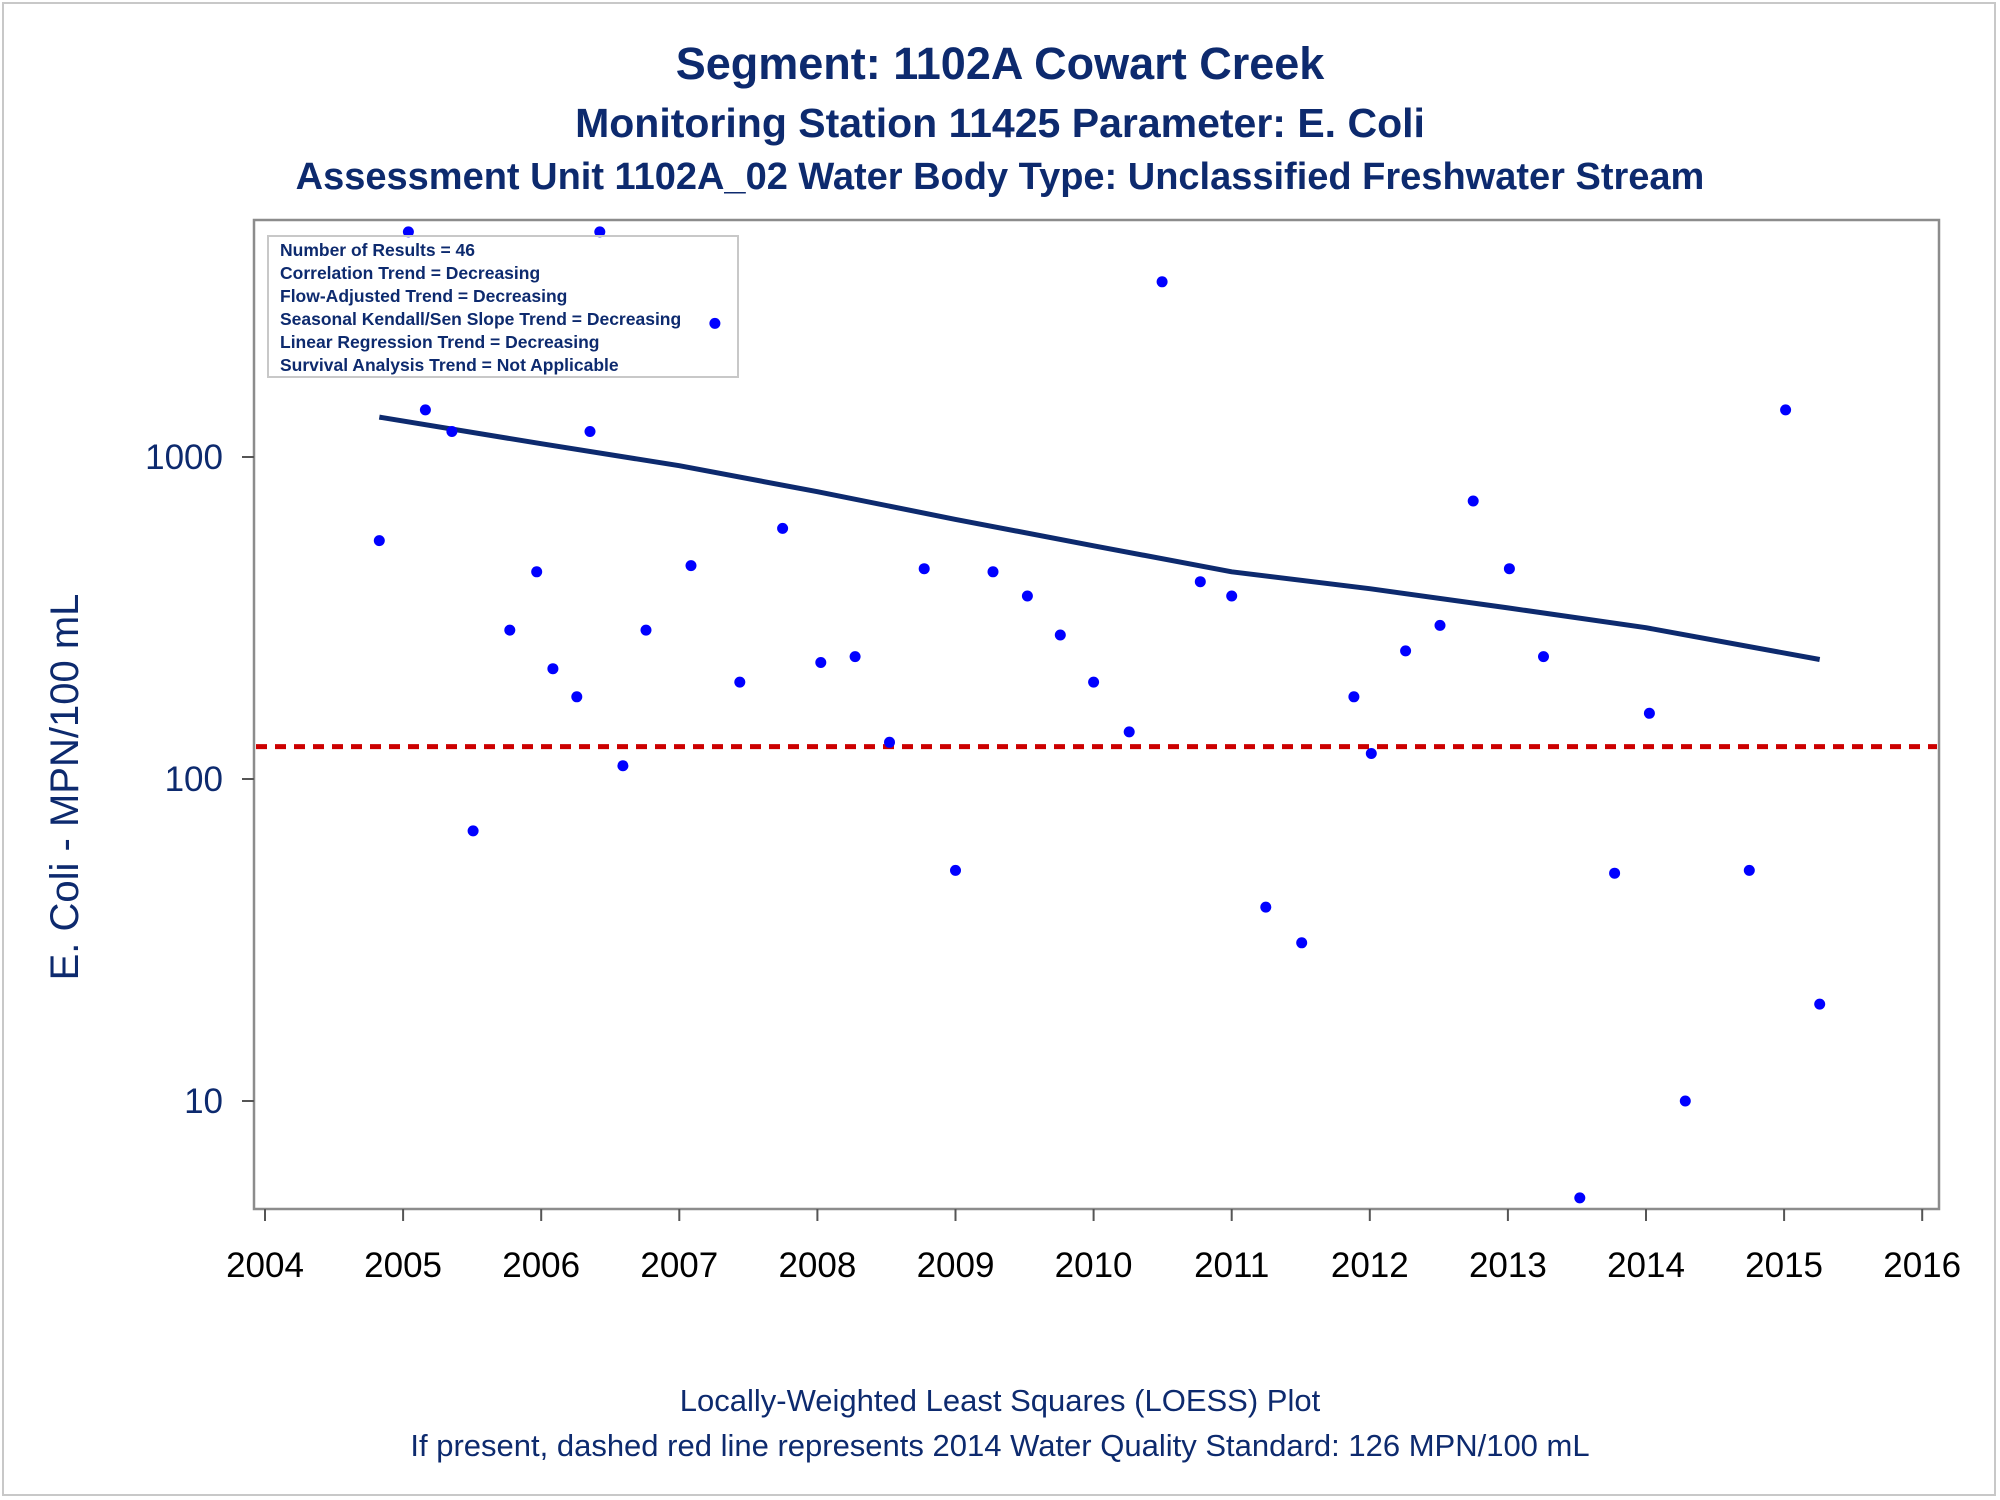 The image size is (2000, 1500). I want to click on x-tick-label: 2013, so click(1508, 1265).